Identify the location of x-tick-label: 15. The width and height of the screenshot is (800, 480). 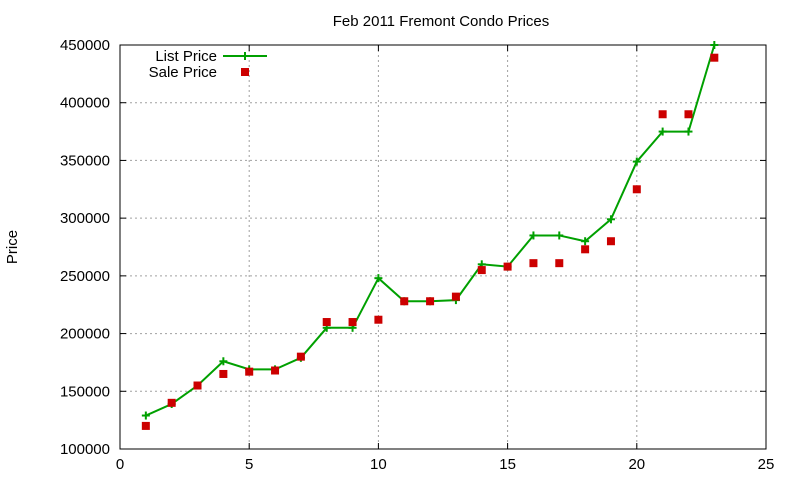
(507, 464).